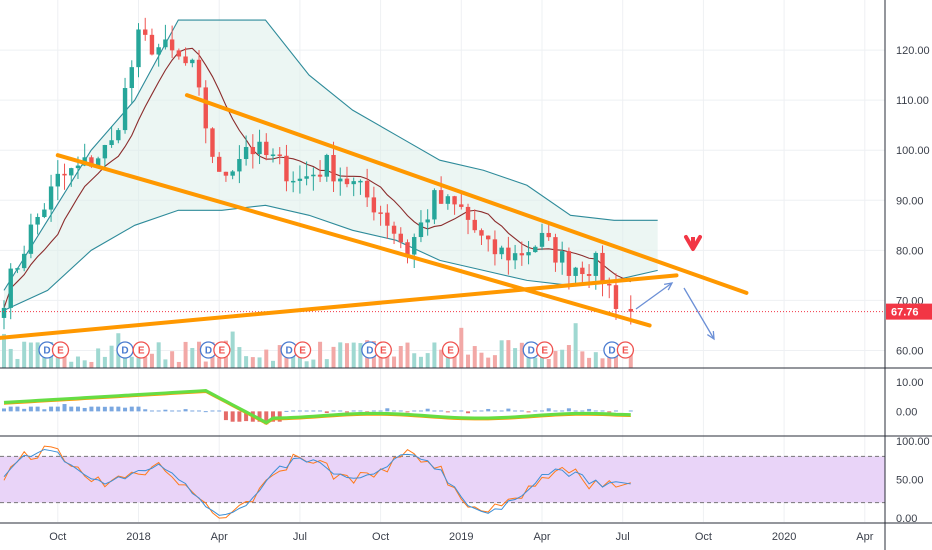 This screenshot has height=550, width=932. I want to click on projection-arrow, so click(654, 296).